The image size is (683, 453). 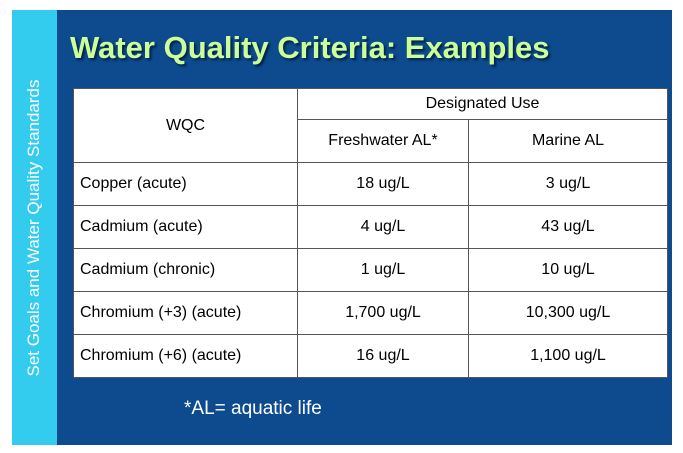 I want to click on table-row: Cadmium (chronic) 1 ug/L 10 ug/L, so click(x=370, y=270).